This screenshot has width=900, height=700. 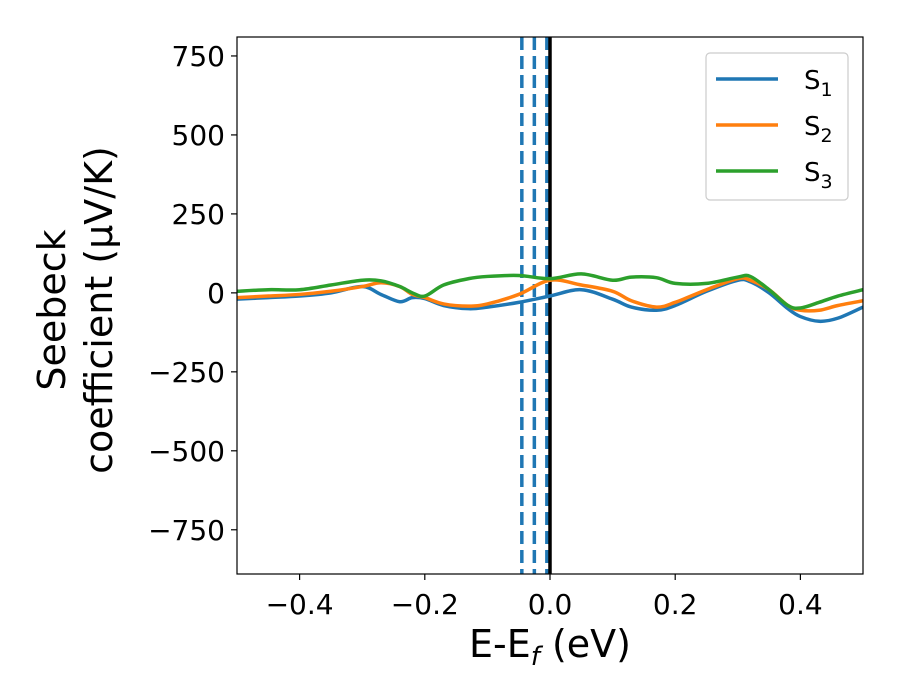 What do you see at coordinates (777, 126) in the screenshot?
I see `legend: S1 S2 S3` at bounding box center [777, 126].